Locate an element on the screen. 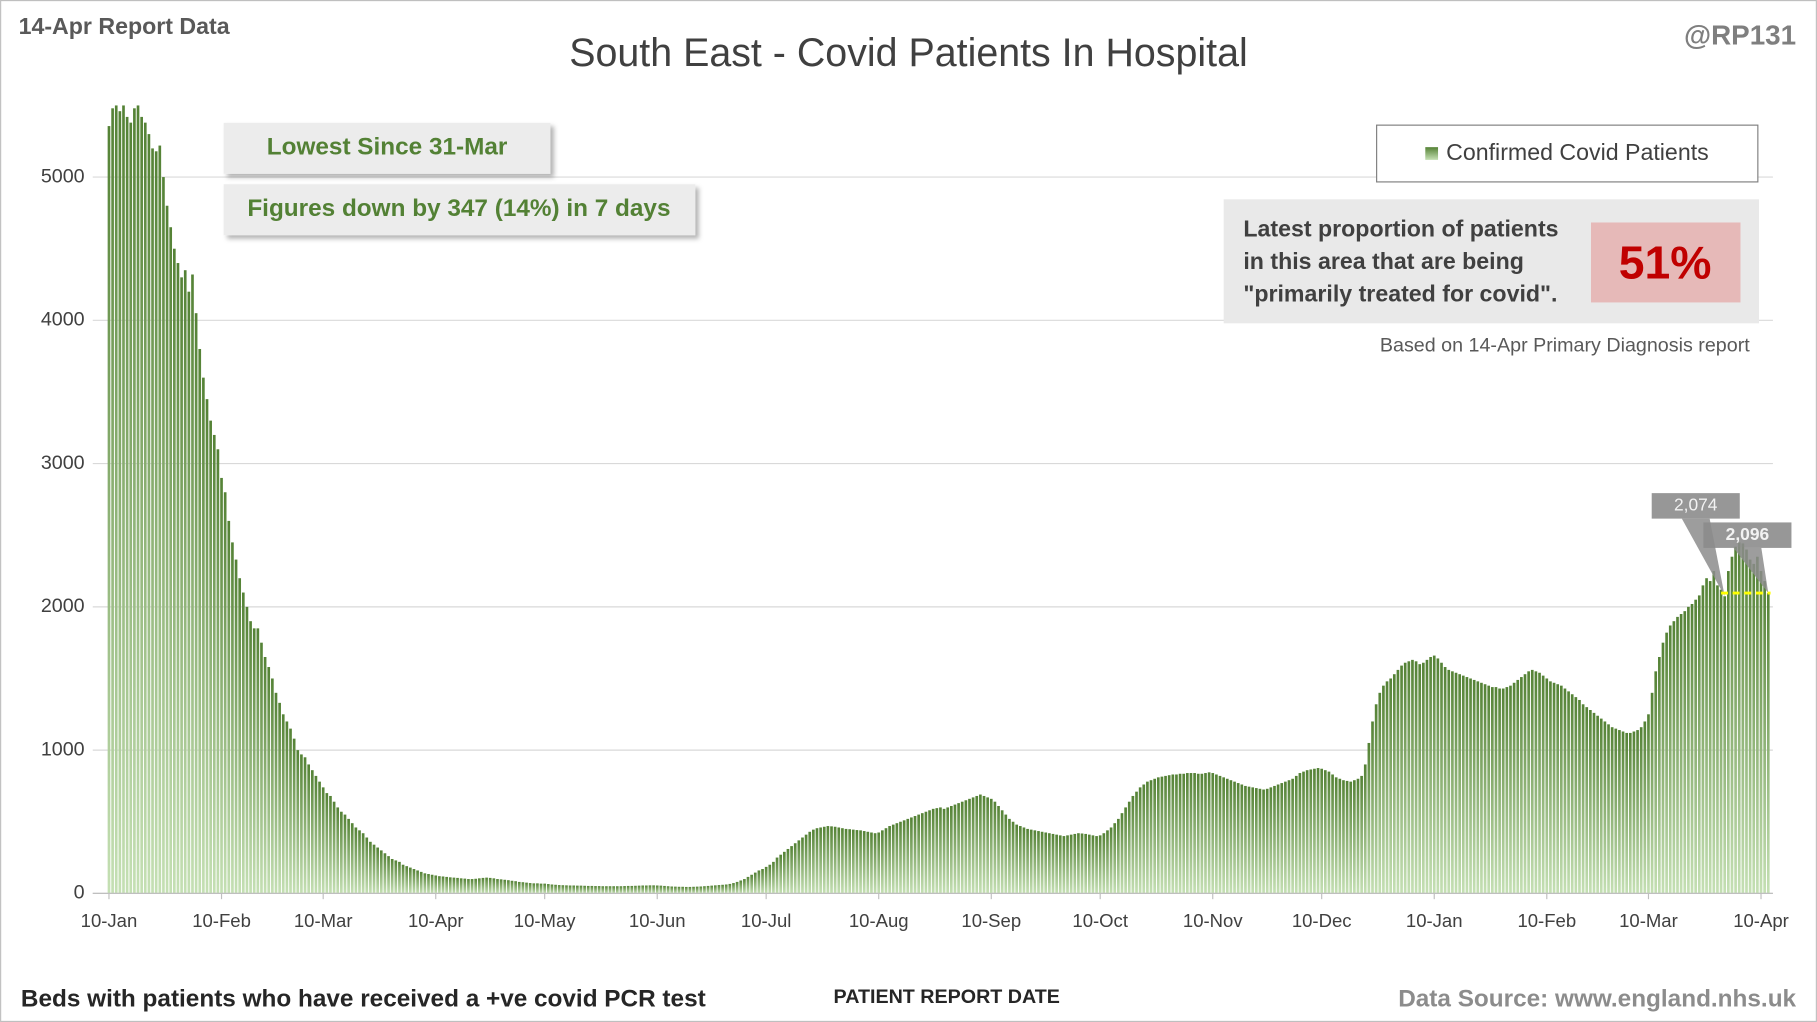 The image size is (1817, 1022). data-label: 2,074 is located at coordinates (1696, 504).